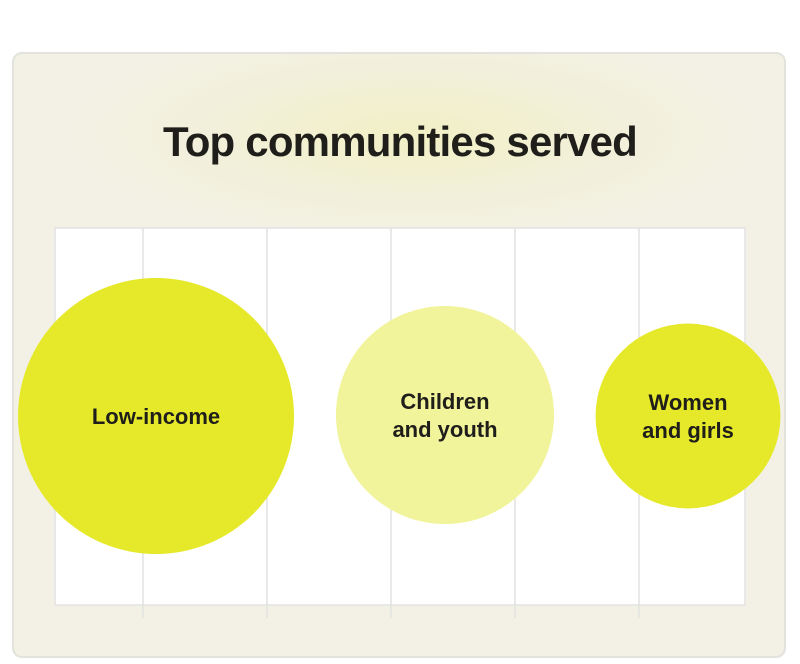 This screenshot has width=800, height=664. Describe the element at coordinates (687, 402) in the screenshot. I see `bubble-label-line: Women` at that location.